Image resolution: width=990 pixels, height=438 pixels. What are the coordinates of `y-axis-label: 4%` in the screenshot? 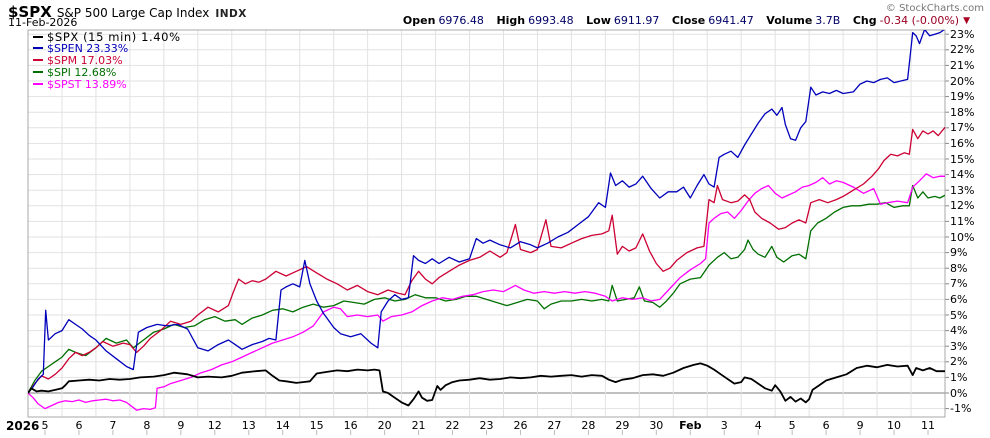 It's located at (959, 331).